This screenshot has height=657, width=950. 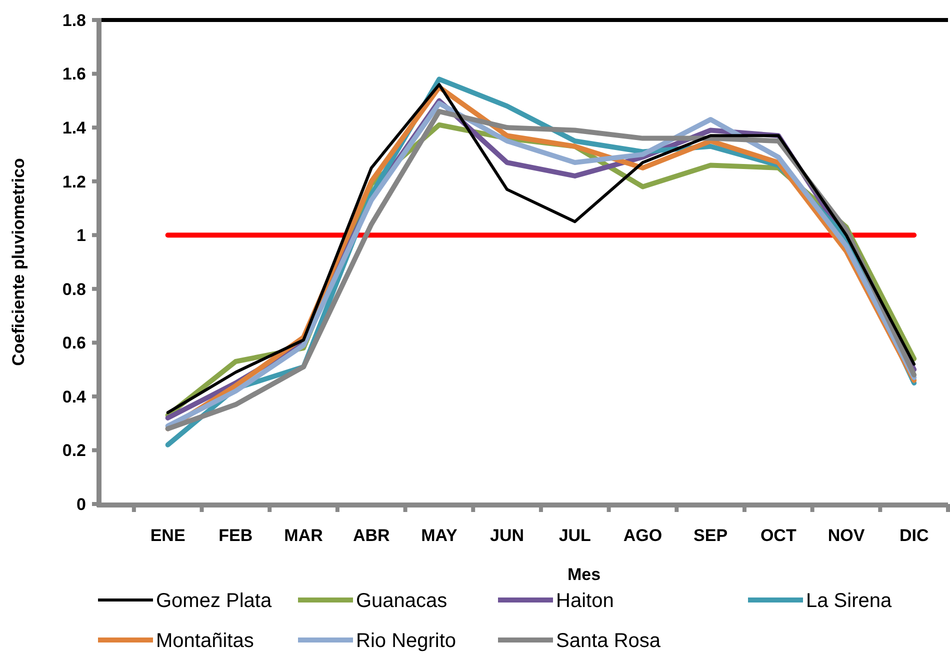 What do you see at coordinates (168, 535) in the screenshot?
I see `x-tick-label: ENE` at bounding box center [168, 535].